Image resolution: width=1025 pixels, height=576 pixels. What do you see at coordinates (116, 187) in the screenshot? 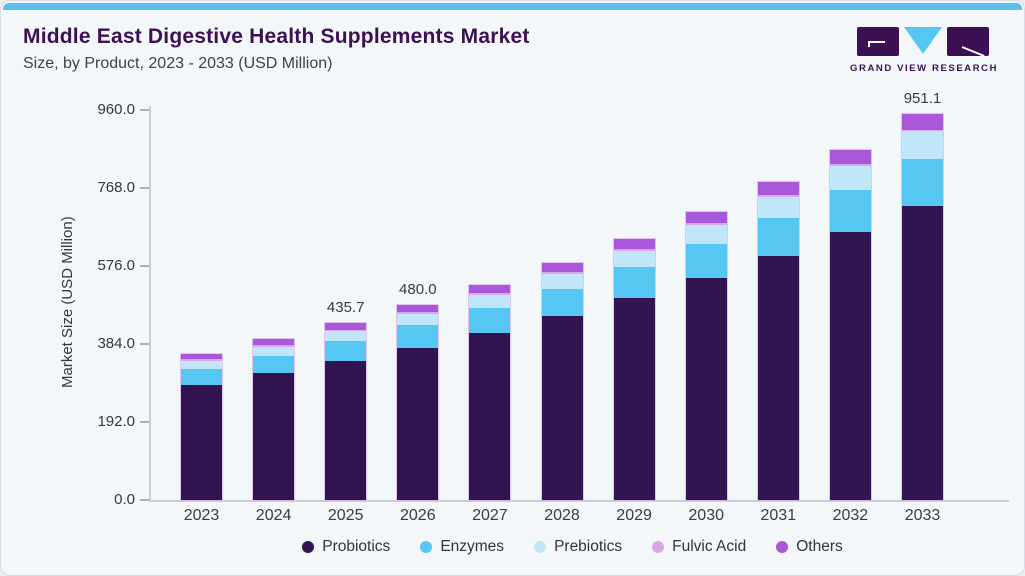
I see `y-tick-label: 768.0` at bounding box center [116, 187].